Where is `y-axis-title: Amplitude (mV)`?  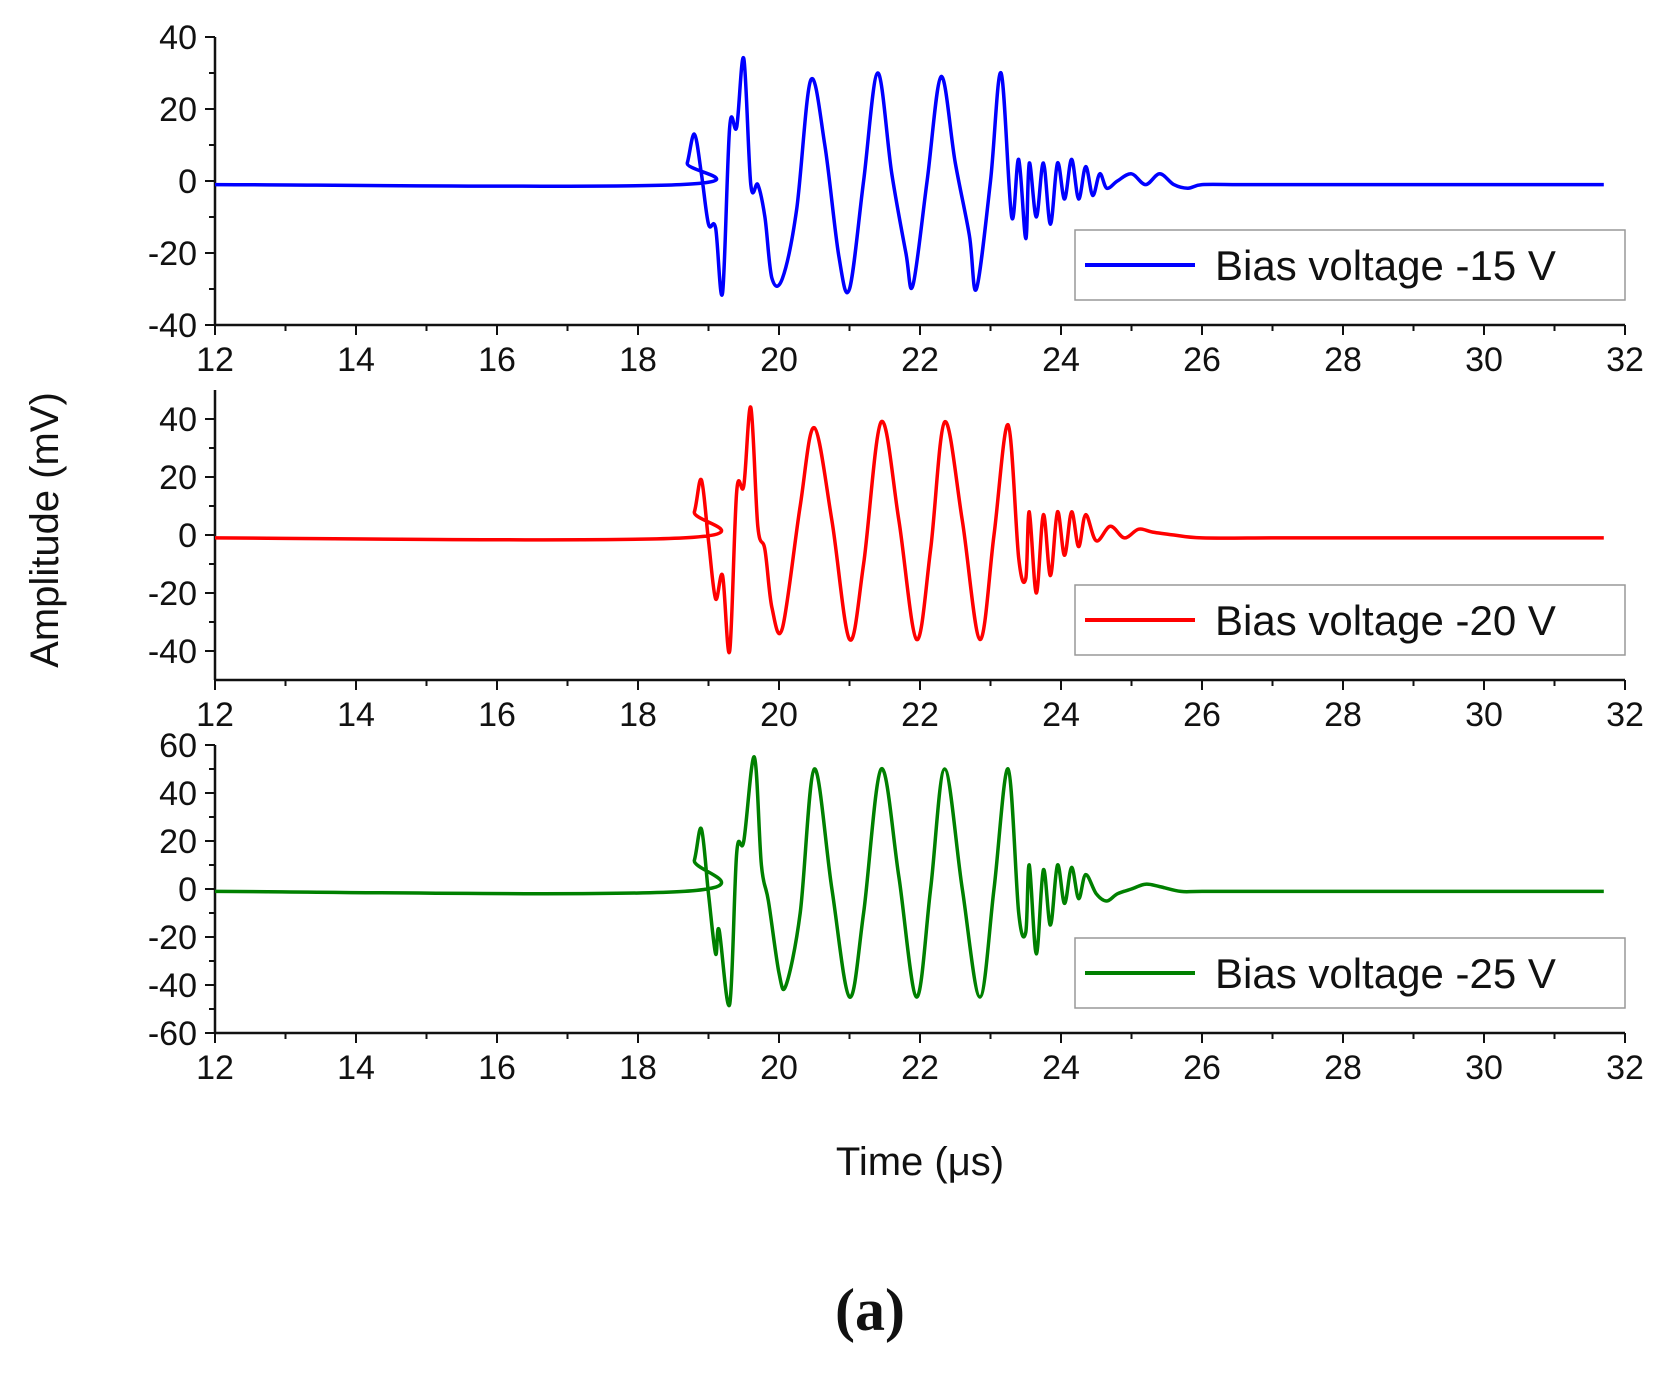
y-axis-title: Amplitude (mV) is located at coordinates (45, 530).